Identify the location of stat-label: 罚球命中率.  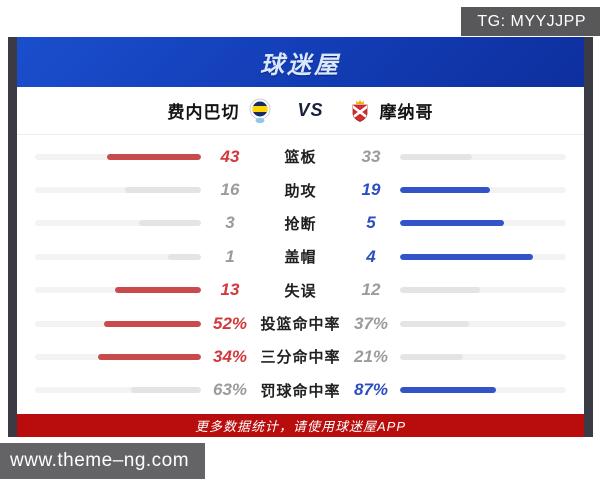
(300, 391).